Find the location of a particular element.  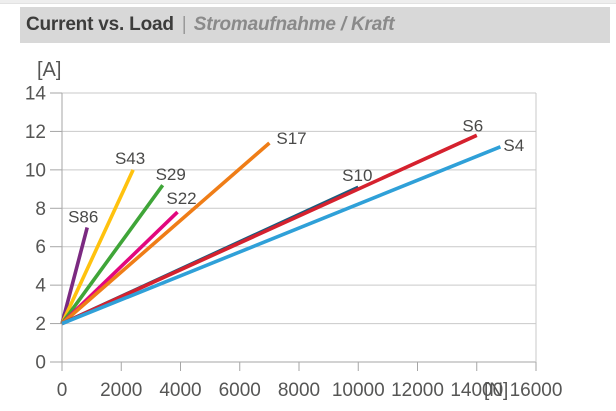

y-tick-label-14: 14 is located at coordinates (36, 94).